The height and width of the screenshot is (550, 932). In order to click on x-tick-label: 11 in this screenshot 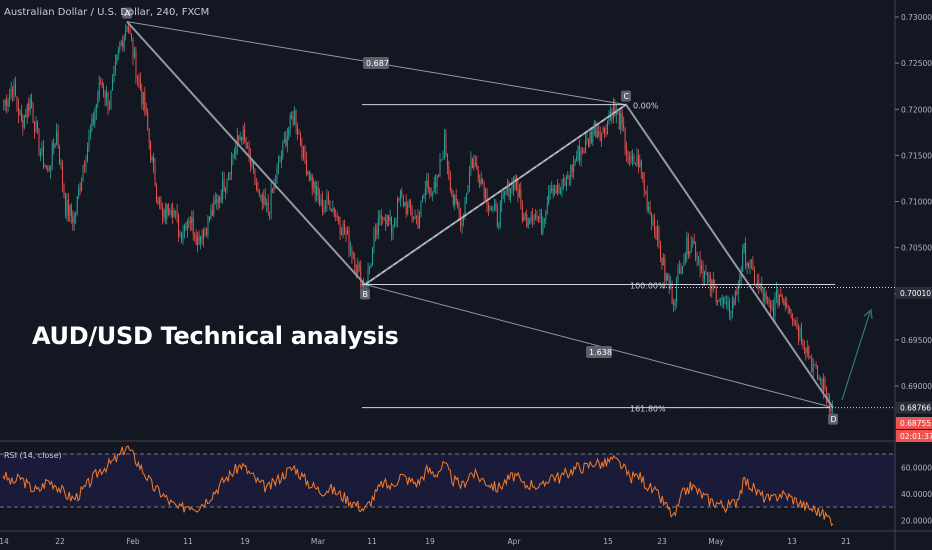, I will do `click(372, 541)`.